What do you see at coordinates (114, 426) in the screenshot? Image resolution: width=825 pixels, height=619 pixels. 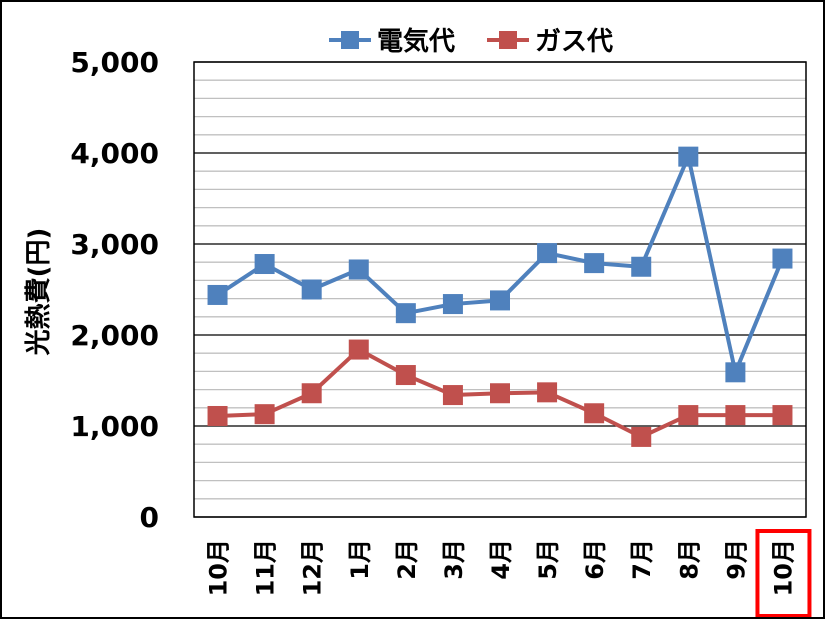 I see `y-tick-label: 1,000` at bounding box center [114, 426].